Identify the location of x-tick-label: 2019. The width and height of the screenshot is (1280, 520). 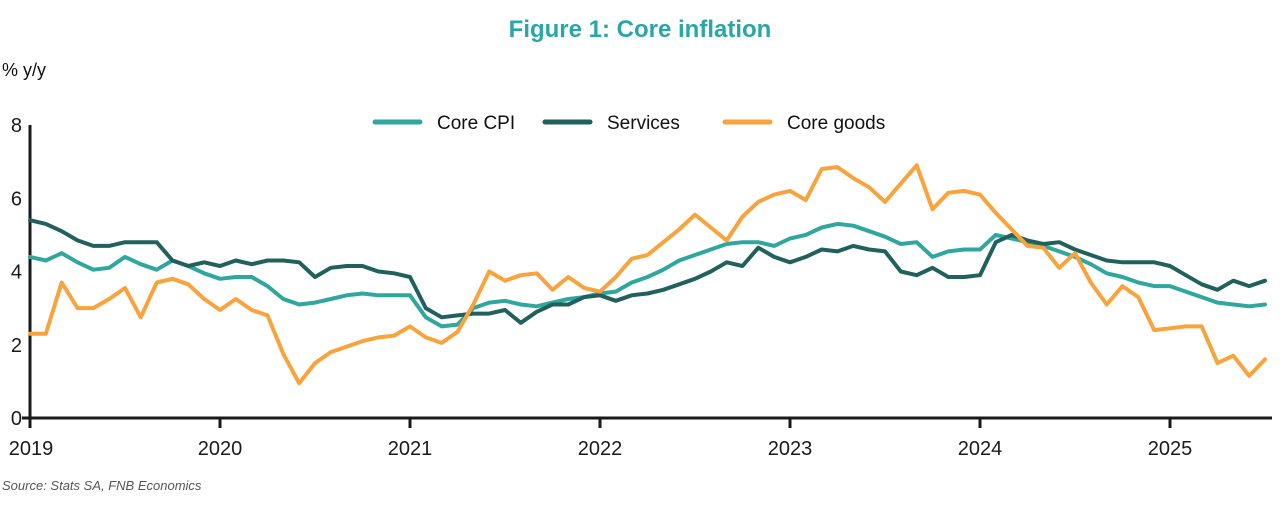
(31, 449).